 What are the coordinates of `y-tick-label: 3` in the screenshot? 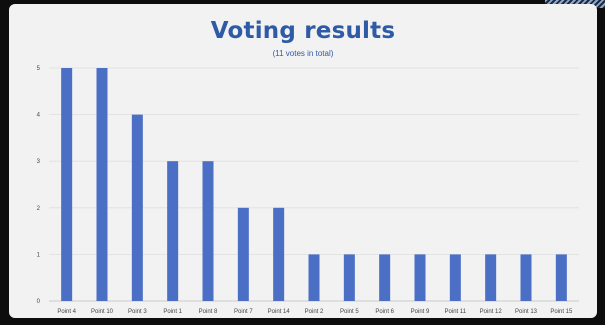 It's located at (39, 162).